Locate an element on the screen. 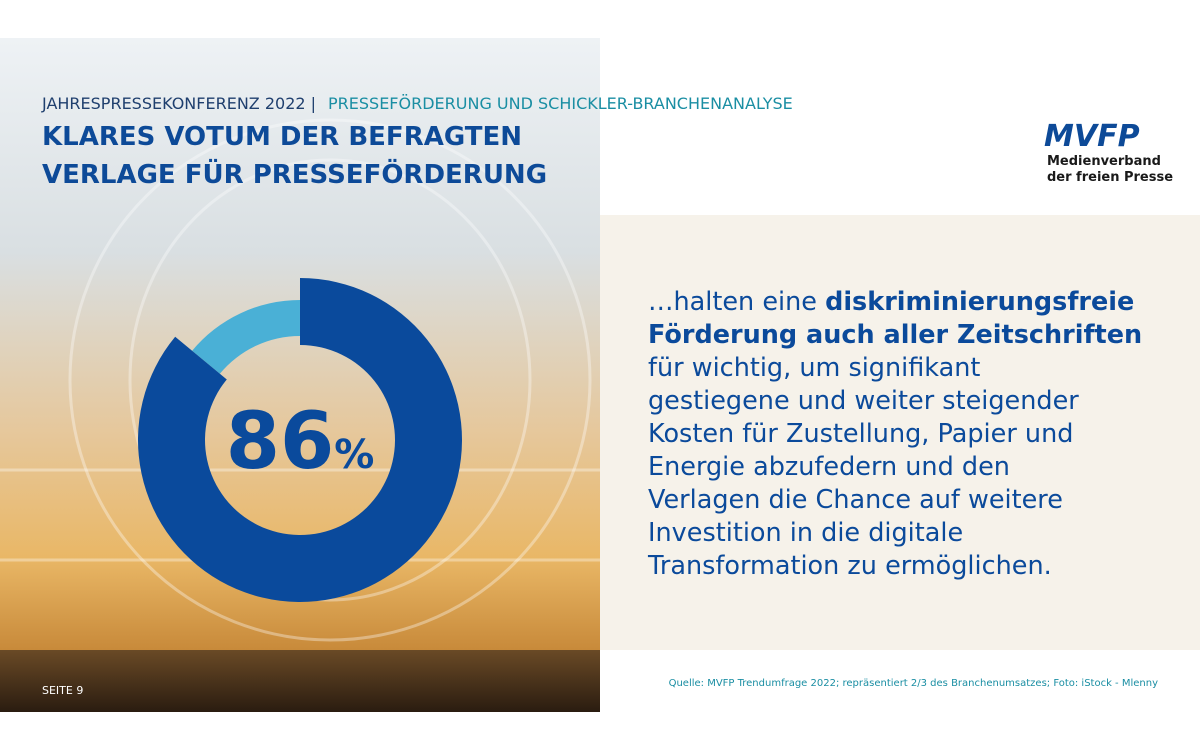 The height and width of the screenshot is (750, 1200). title-line: VERLAGE FÜR PRESSEFÖRDERUNG is located at coordinates (294, 173).